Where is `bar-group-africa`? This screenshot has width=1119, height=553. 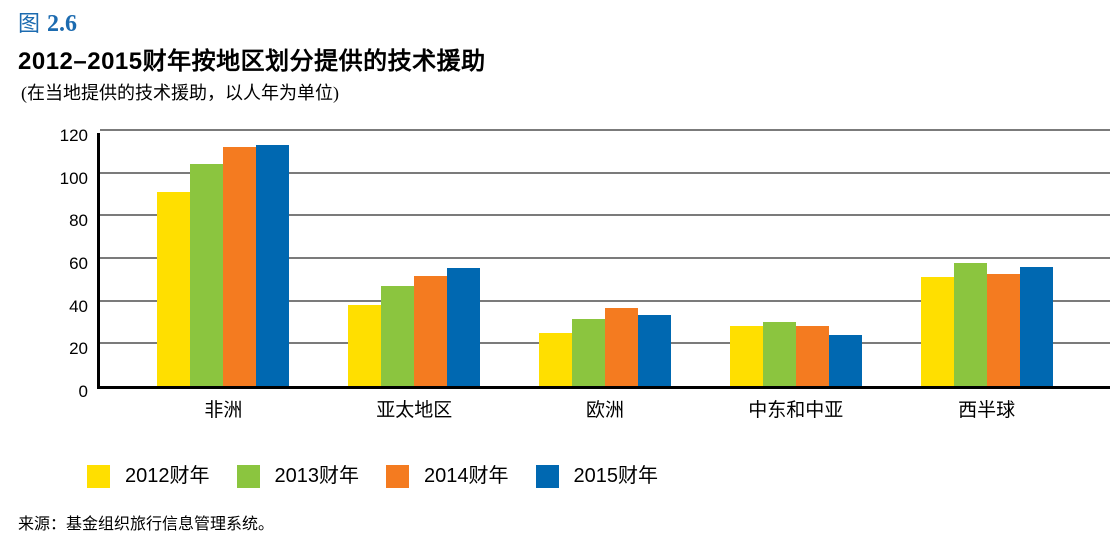
bar-group-africa is located at coordinates (223, 259).